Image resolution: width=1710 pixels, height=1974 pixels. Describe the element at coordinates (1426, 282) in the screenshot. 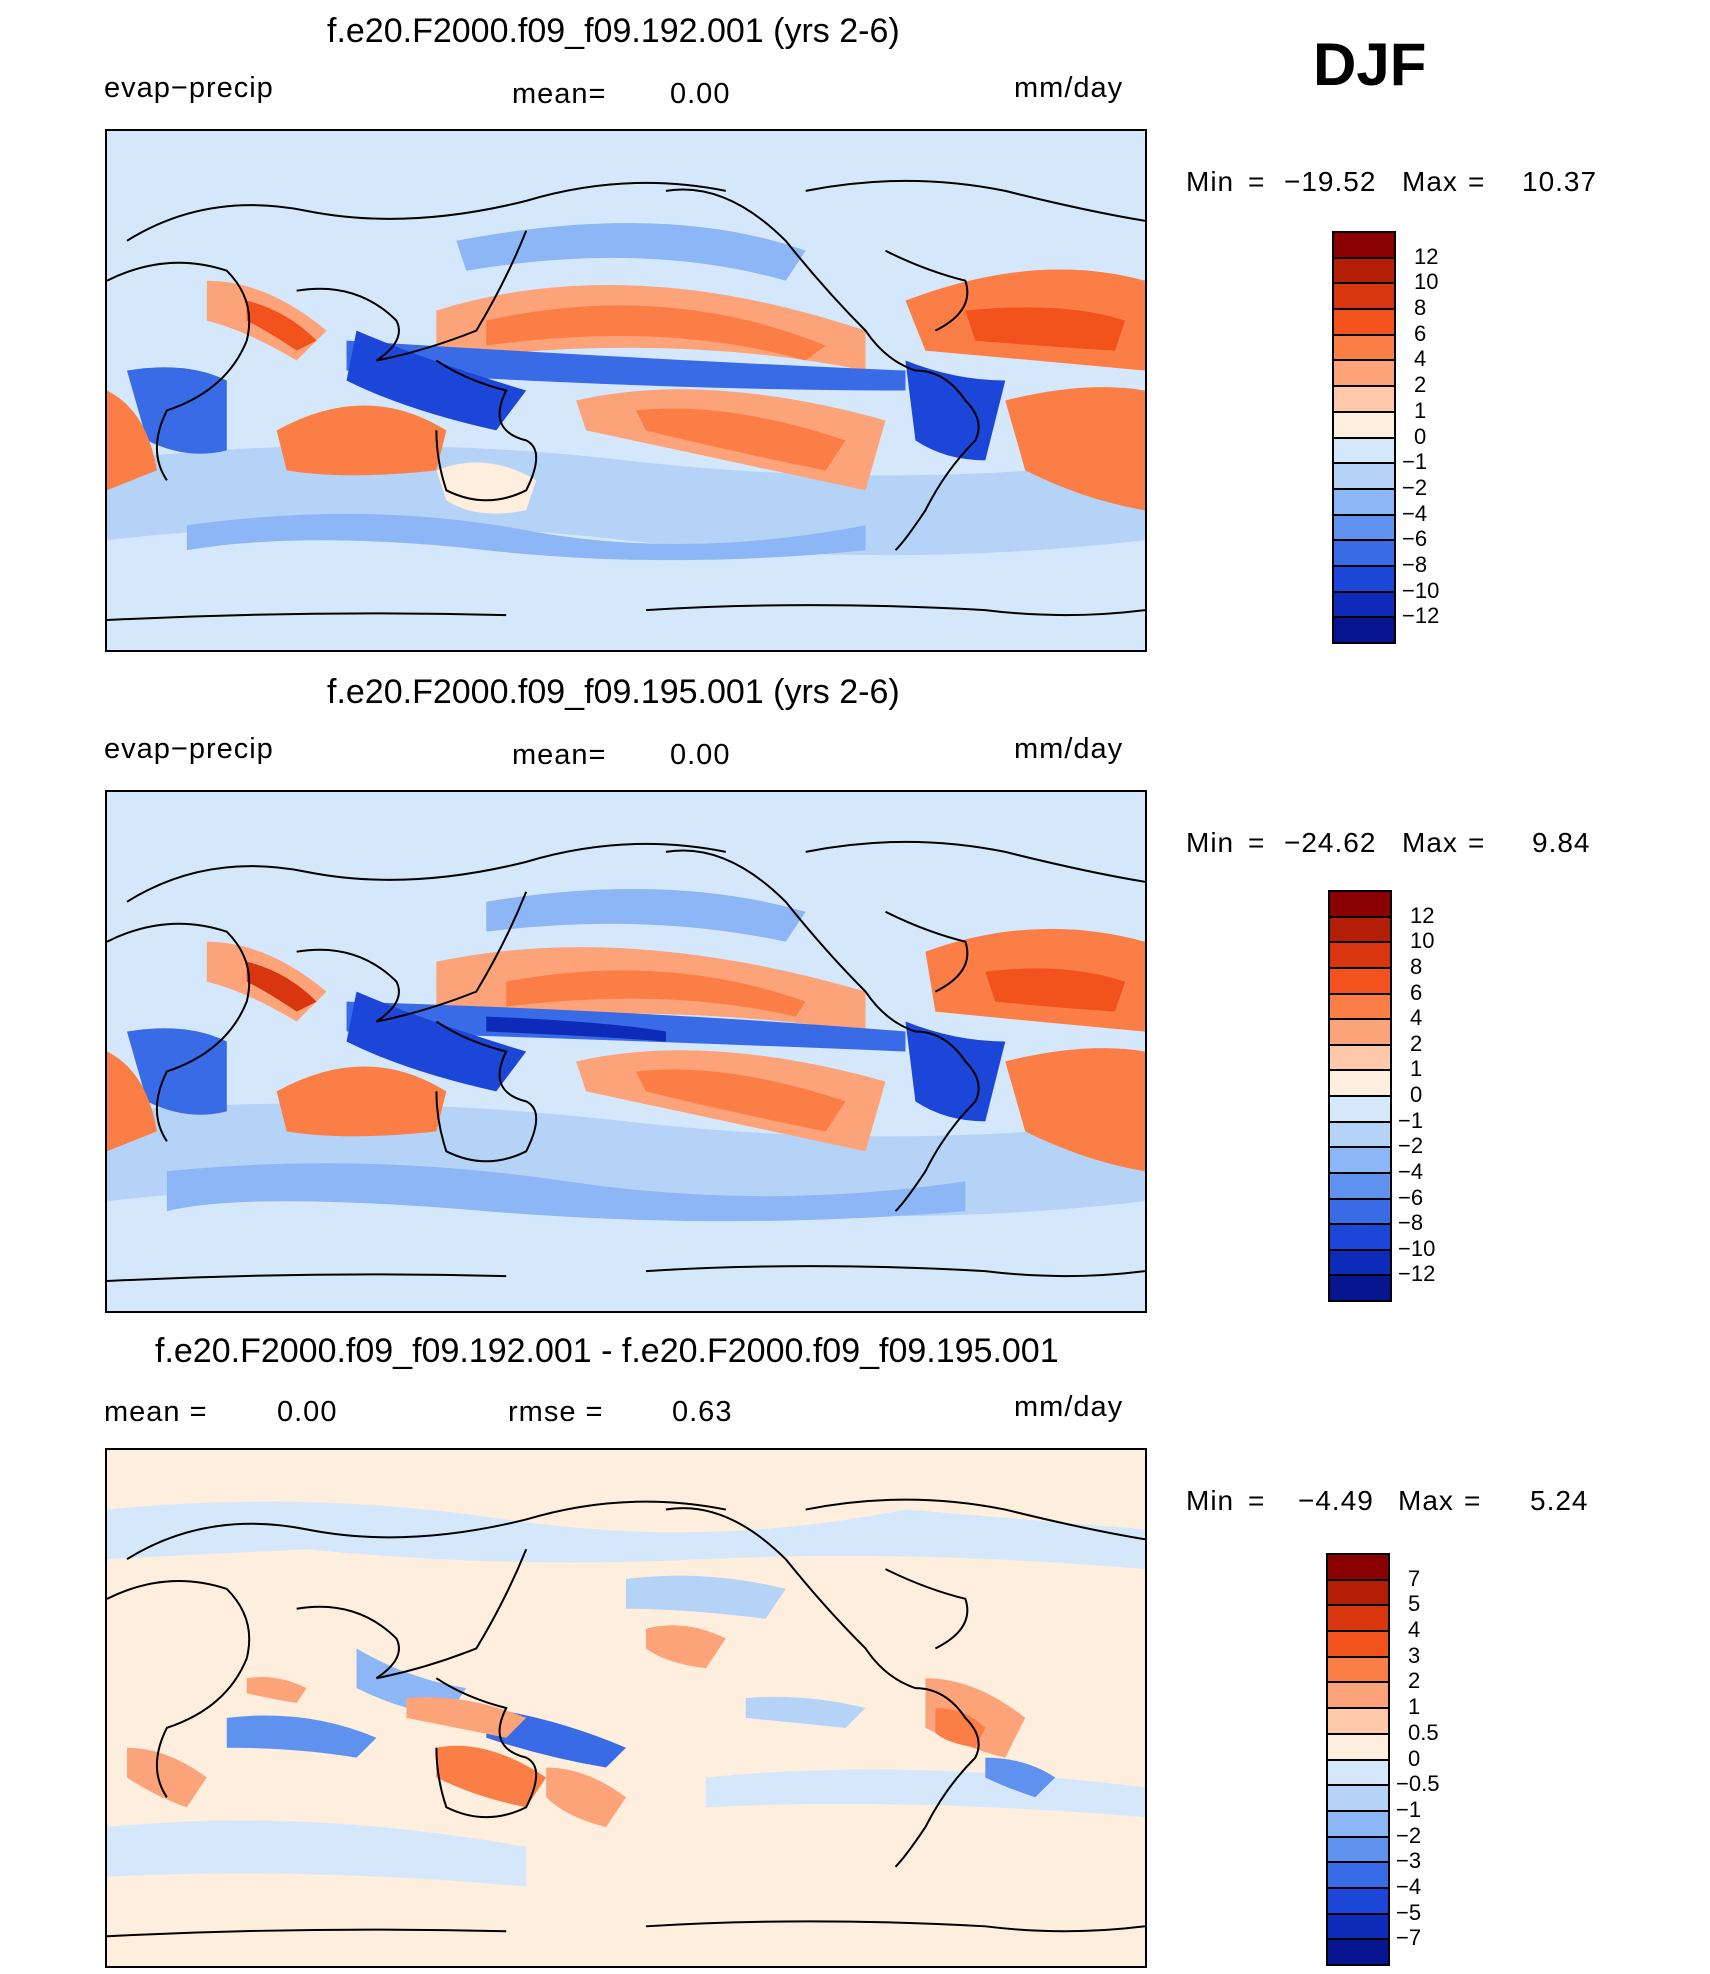

I see `colorbar-tick-label: 10` at that location.